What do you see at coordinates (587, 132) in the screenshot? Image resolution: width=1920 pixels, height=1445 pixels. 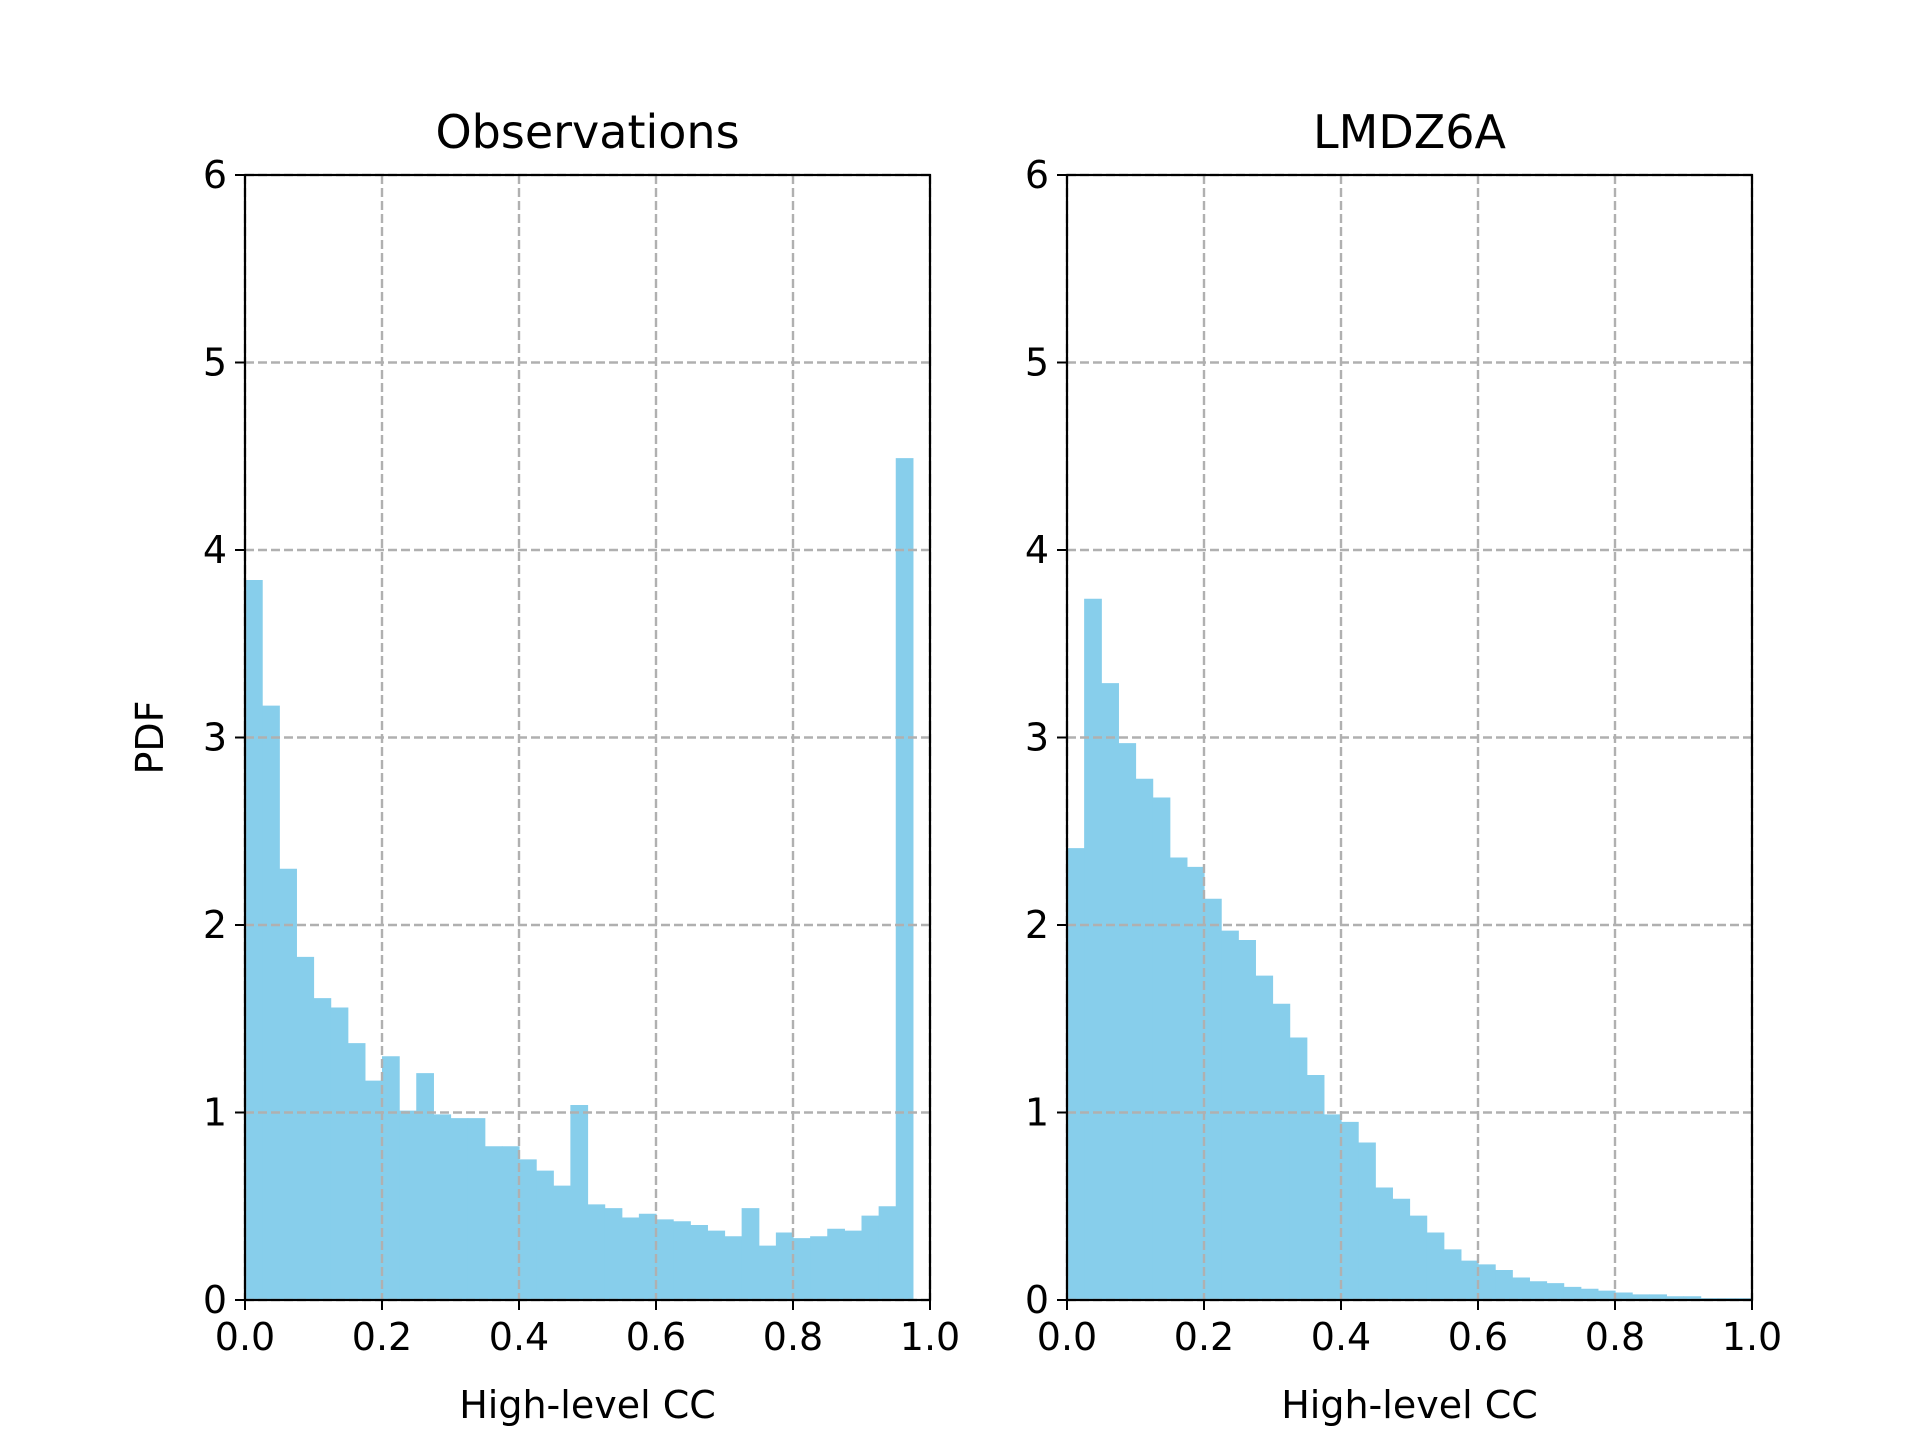 I see `panel-title: Observations` at bounding box center [587, 132].